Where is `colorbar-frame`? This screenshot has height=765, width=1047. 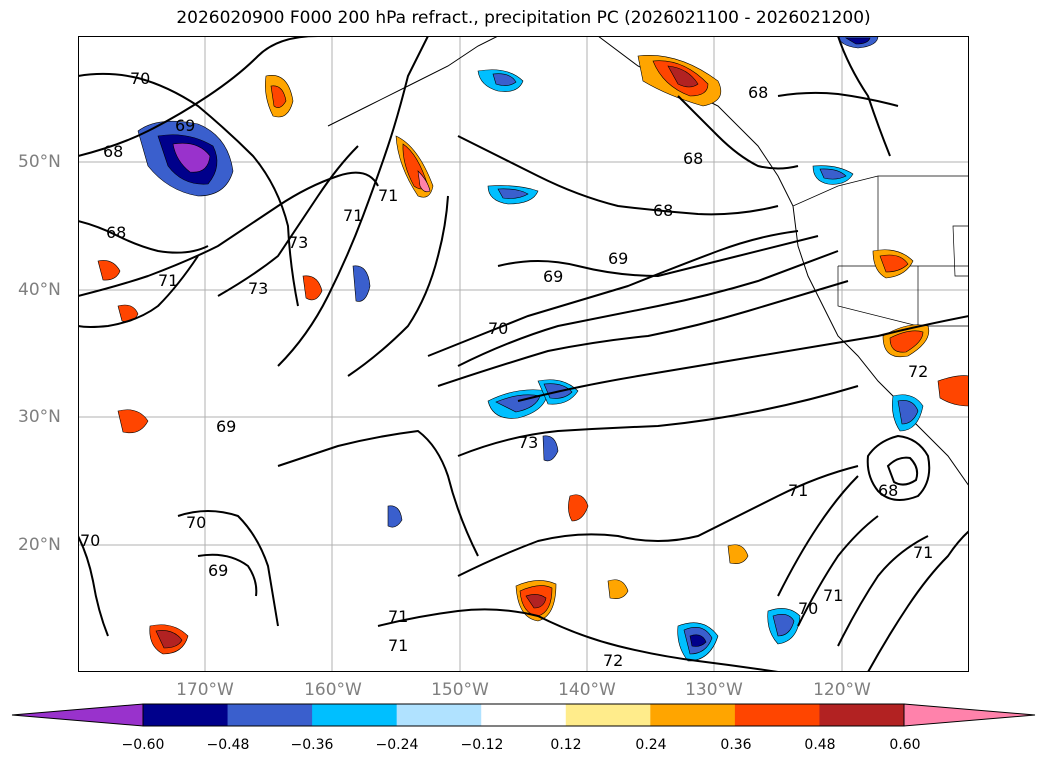 colorbar-frame is located at coordinates (523, 715).